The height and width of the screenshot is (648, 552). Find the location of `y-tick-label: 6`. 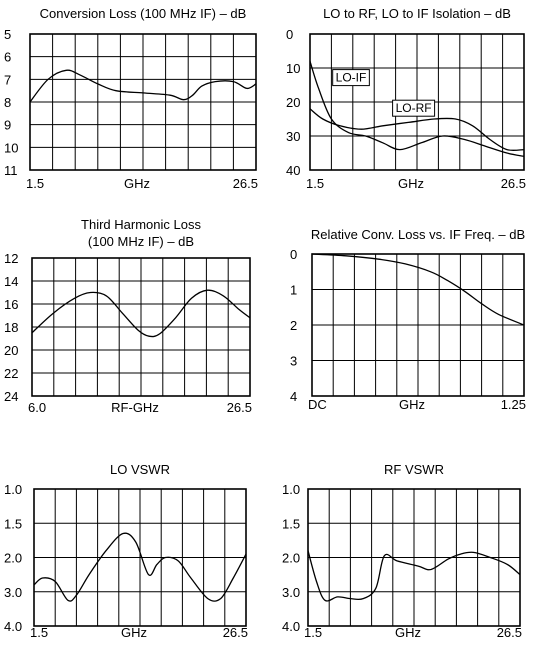

y-tick-label: 6 is located at coordinates (7, 57).